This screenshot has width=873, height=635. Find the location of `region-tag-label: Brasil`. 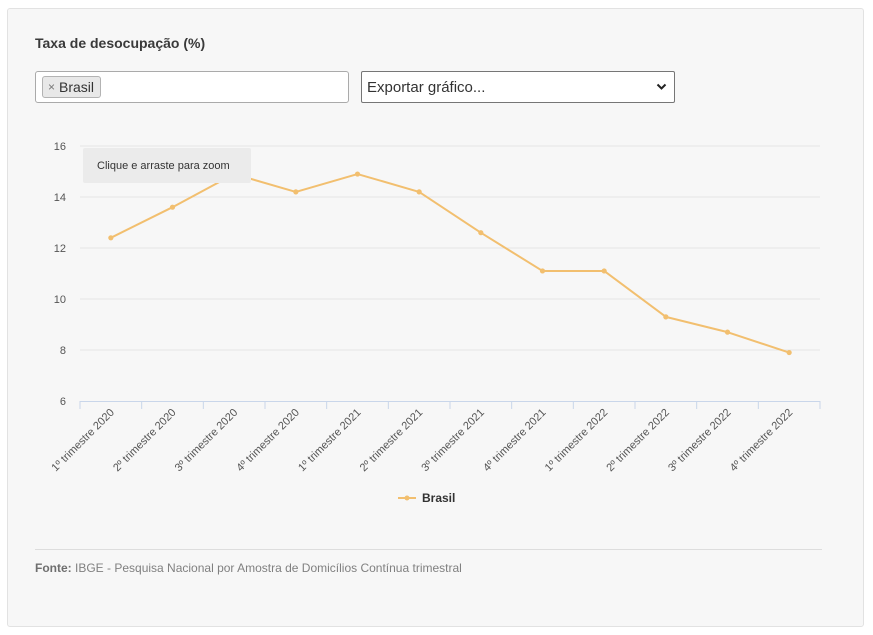

region-tag-label: Brasil is located at coordinates (77, 87).